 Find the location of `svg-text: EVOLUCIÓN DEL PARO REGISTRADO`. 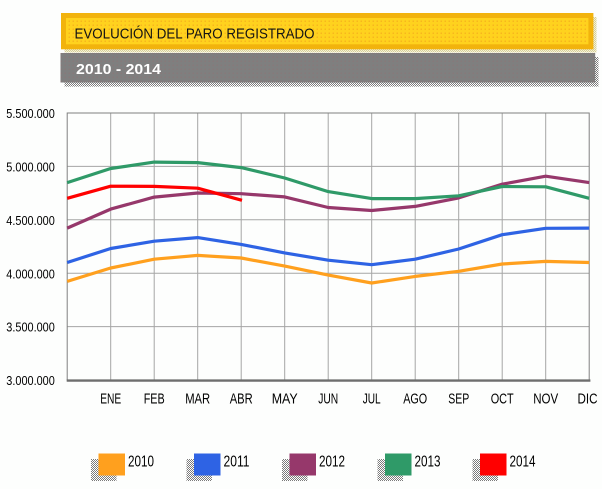

svg-text: EVOLUCIÓN DEL PARO REGISTRADO is located at coordinates (195, 34).